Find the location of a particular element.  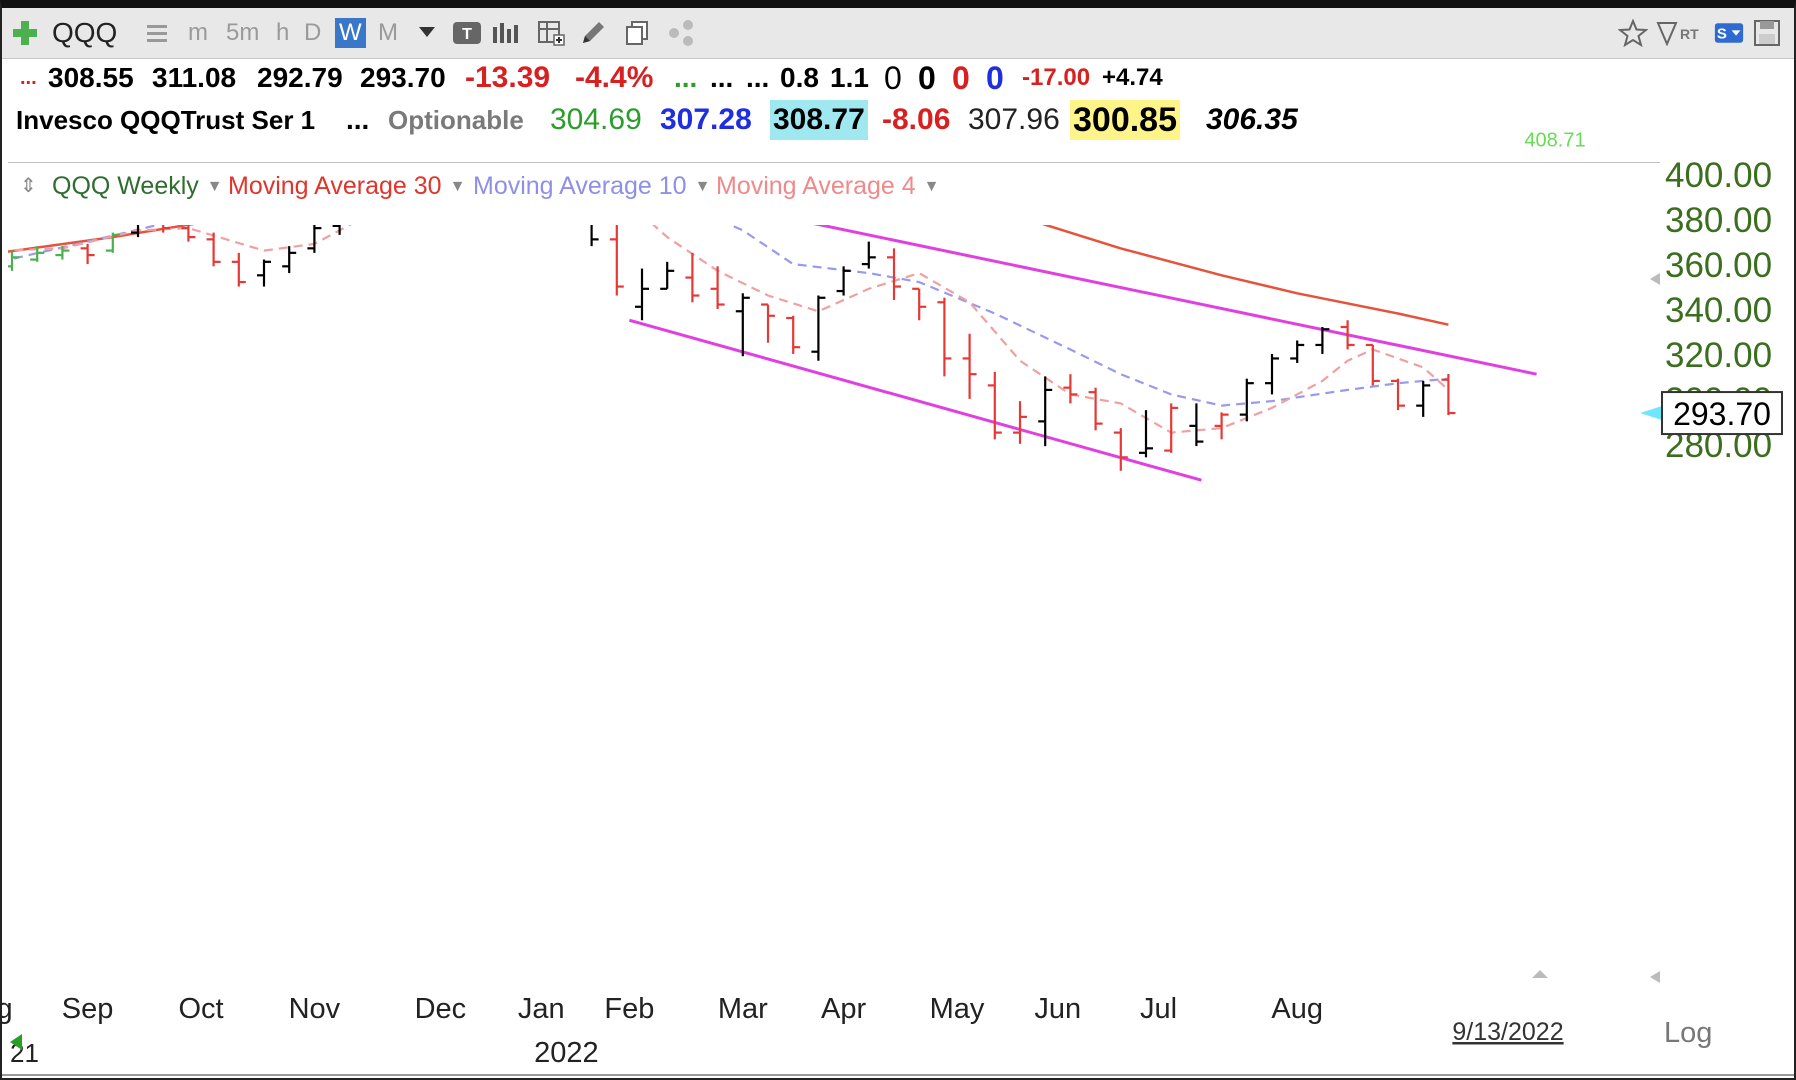

reorder-icon: ⇕ is located at coordinates (28, 186).